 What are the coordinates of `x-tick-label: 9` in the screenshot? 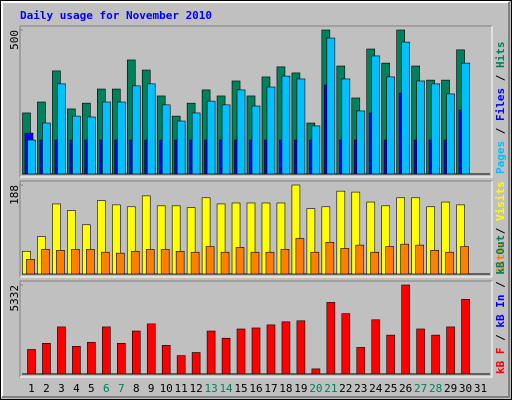 It's located at (151, 388).